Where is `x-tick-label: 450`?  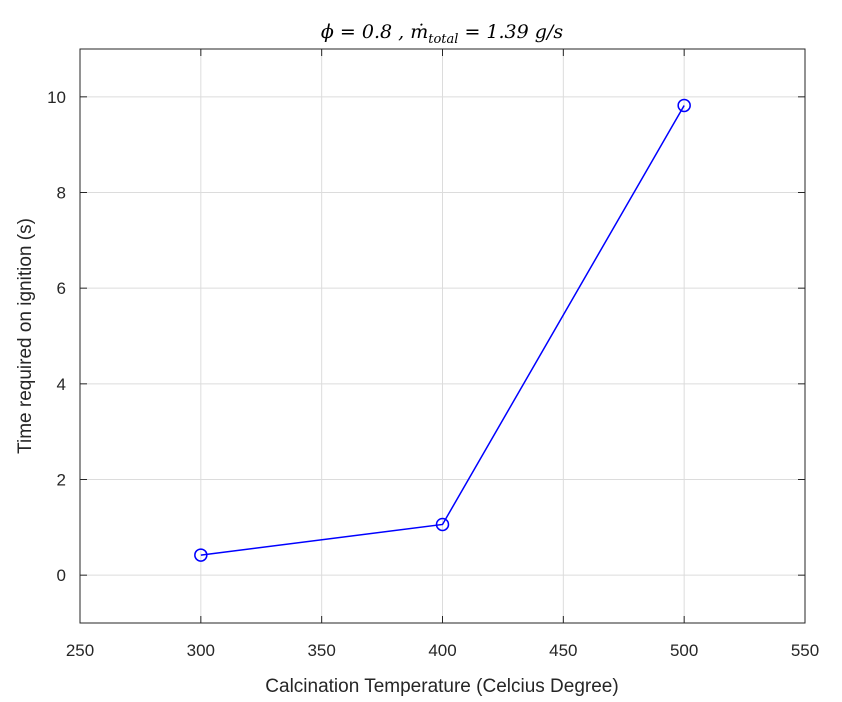
x-tick-label: 450 is located at coordinates (563, 650).